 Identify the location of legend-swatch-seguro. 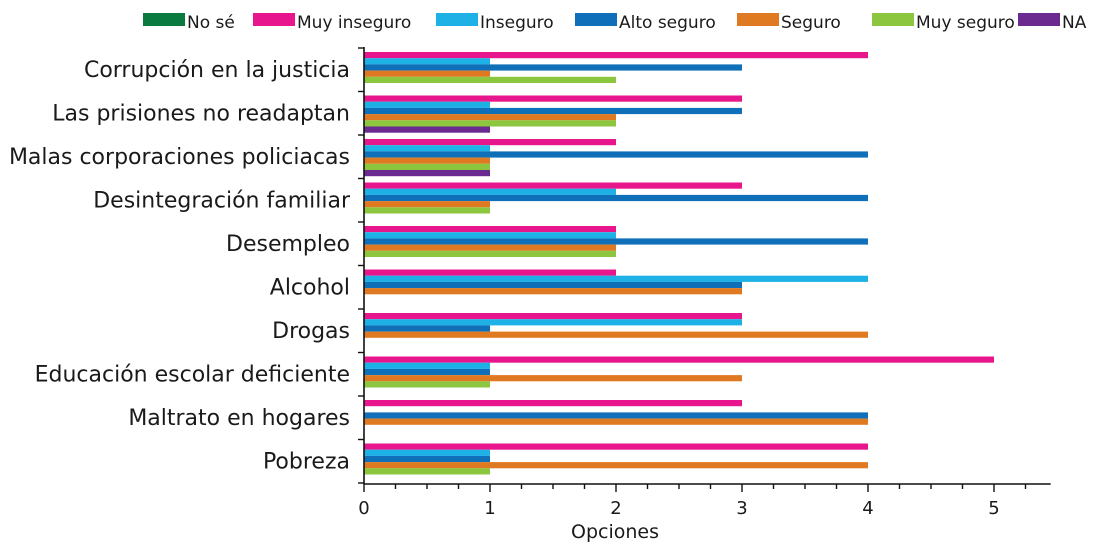
(758, 19).